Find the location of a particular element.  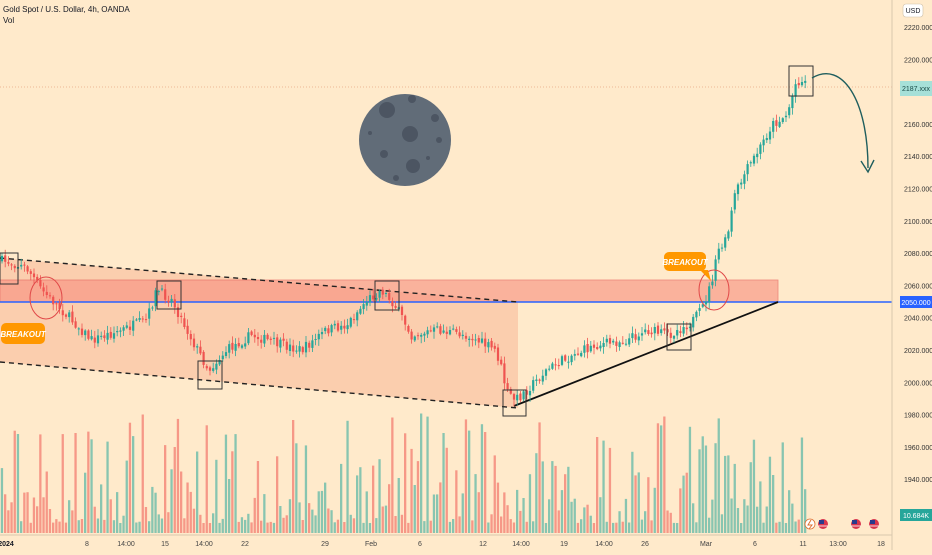

time-tick-label: 8 is located at coordinates (87, 544).